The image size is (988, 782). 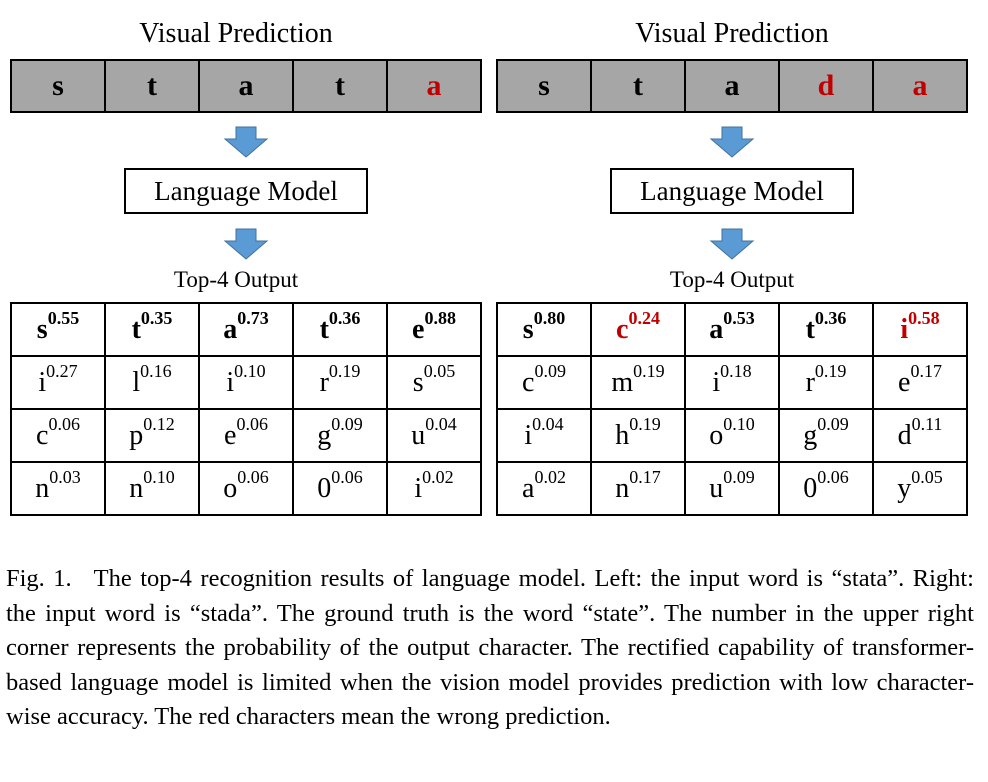 I want to click on candidate-cell: c0.06, so click(x=58, y=435).